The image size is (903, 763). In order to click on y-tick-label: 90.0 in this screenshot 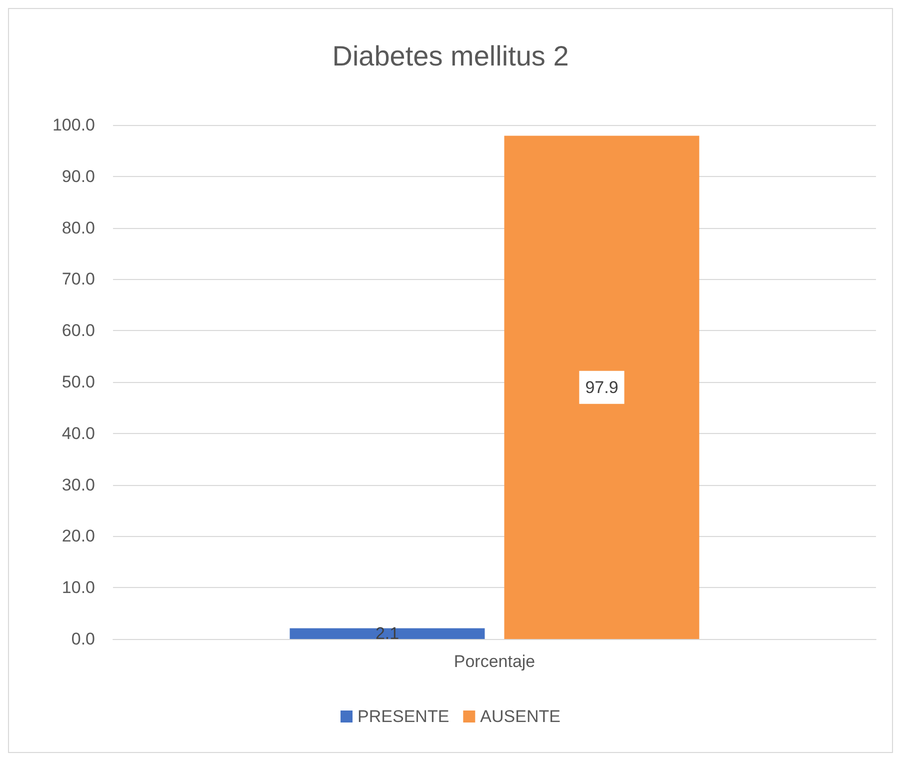, I will do `click(78, 176)`.